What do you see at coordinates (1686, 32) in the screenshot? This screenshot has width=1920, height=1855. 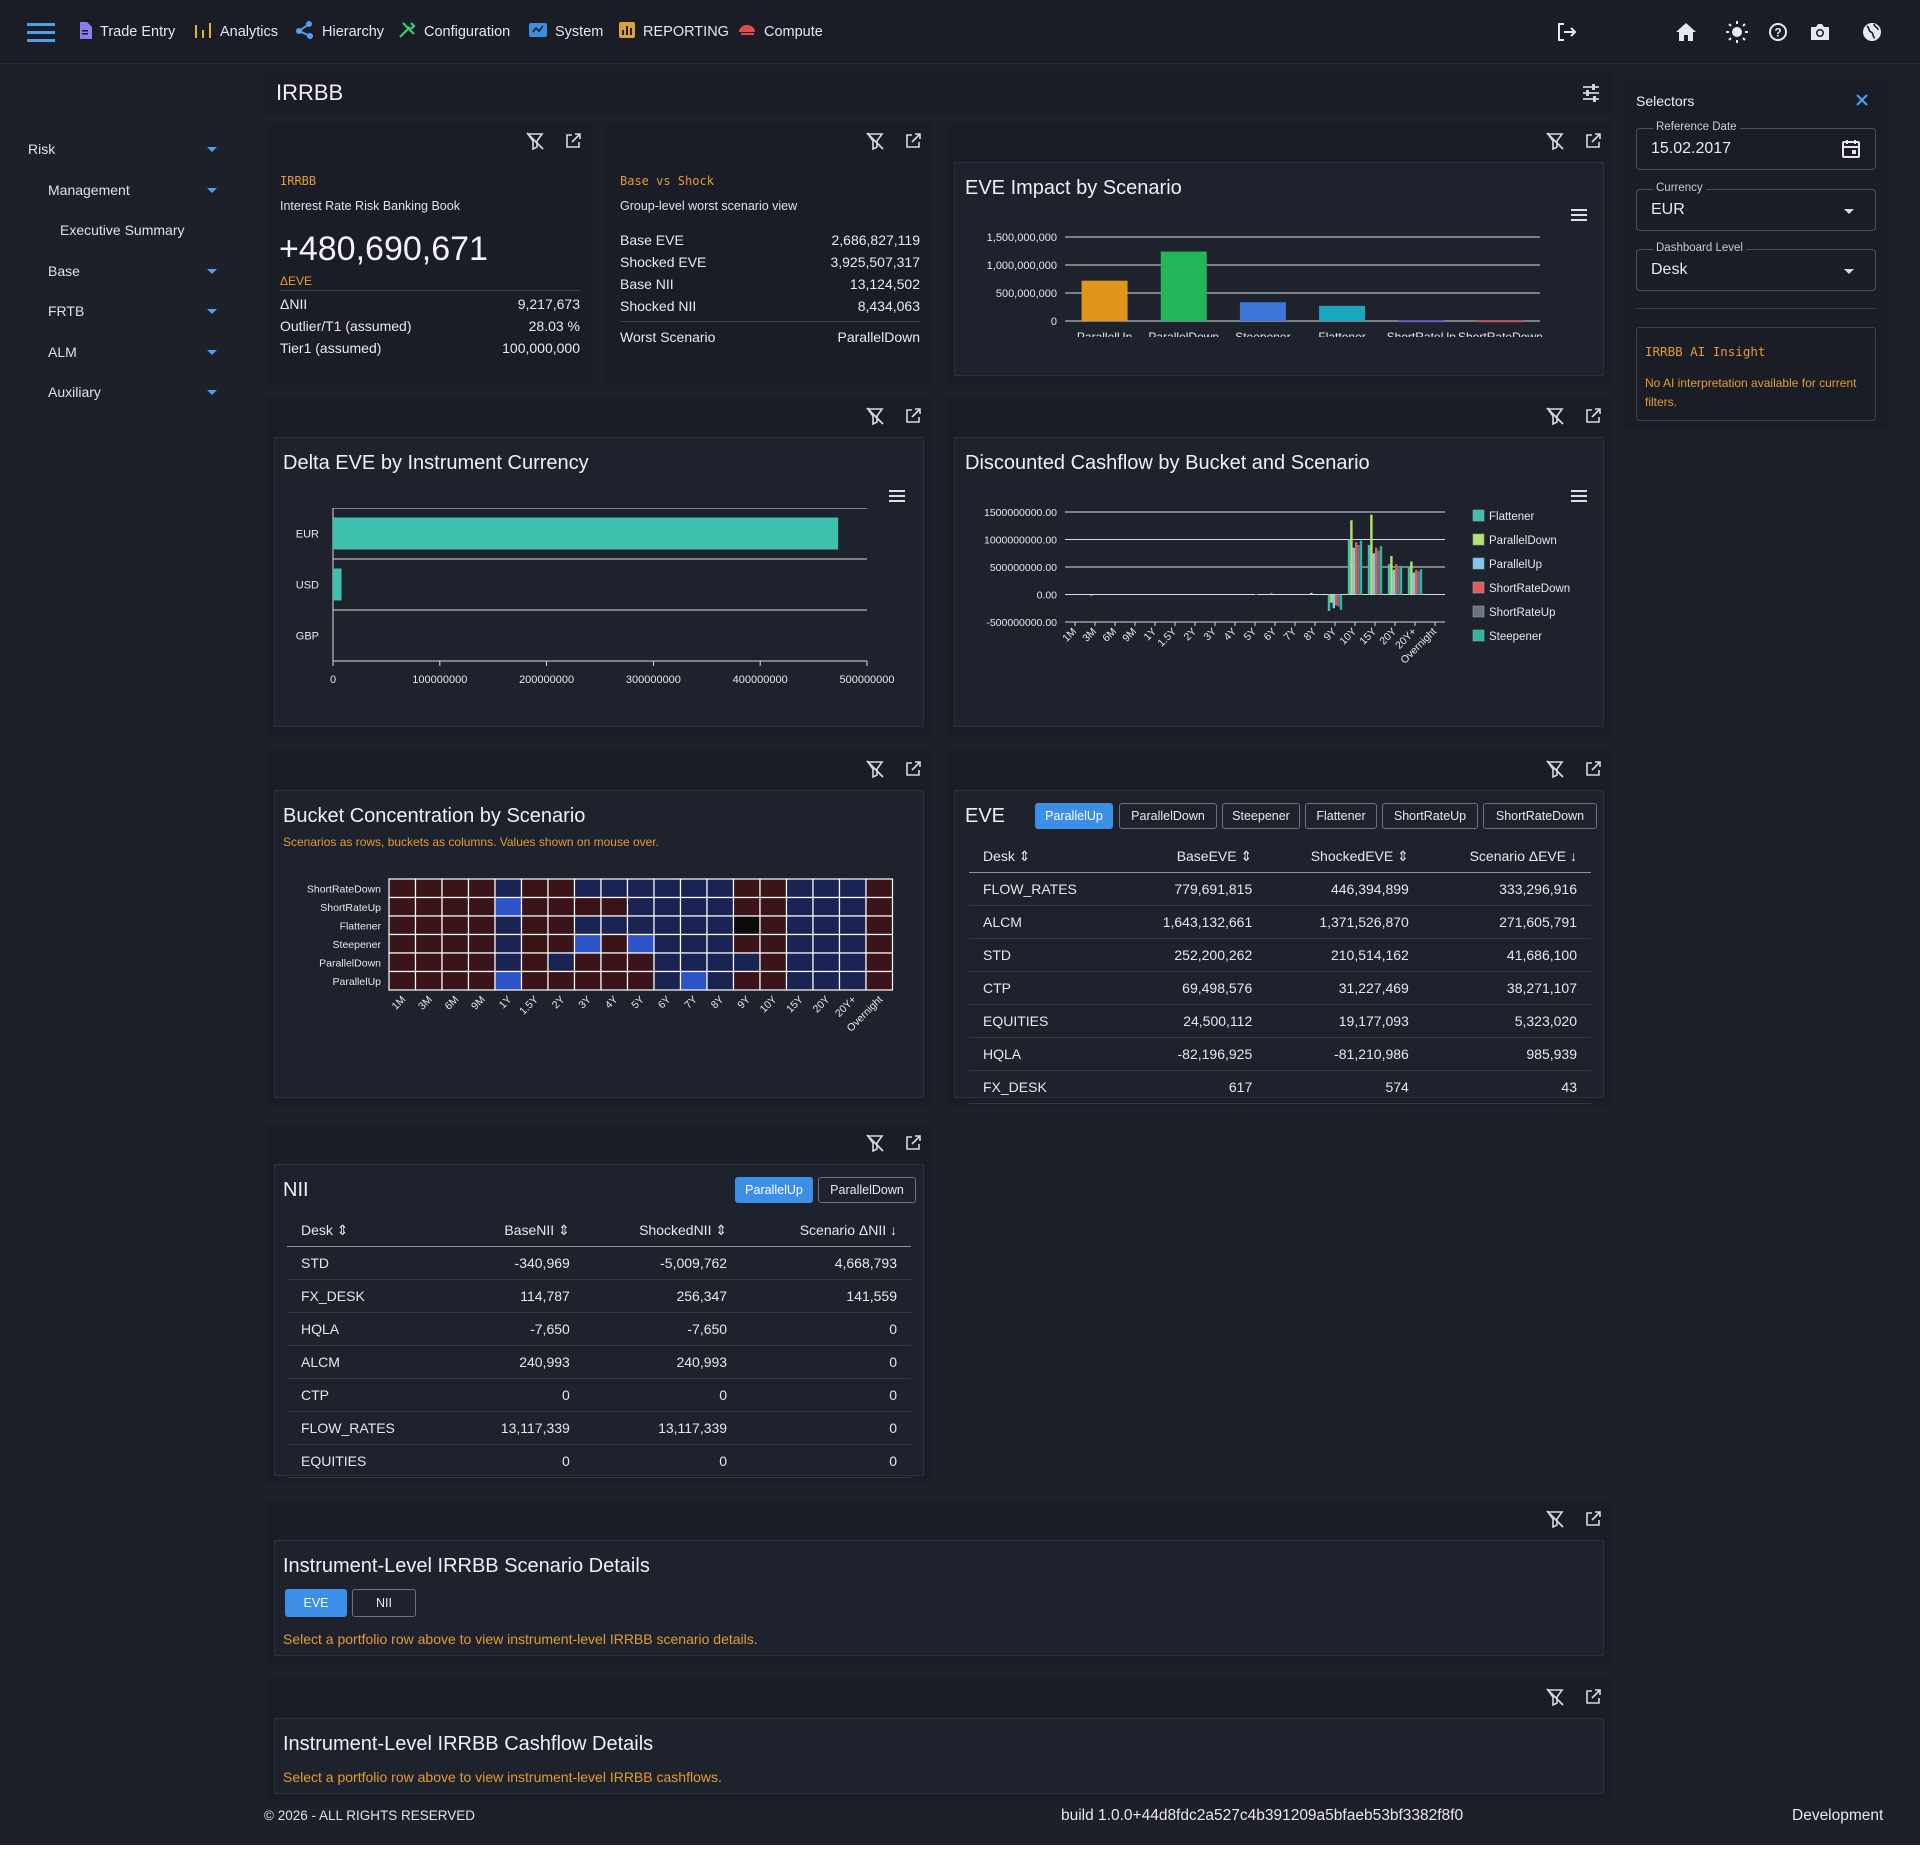 I see `home-icon` at bounding box center [1686, 32].